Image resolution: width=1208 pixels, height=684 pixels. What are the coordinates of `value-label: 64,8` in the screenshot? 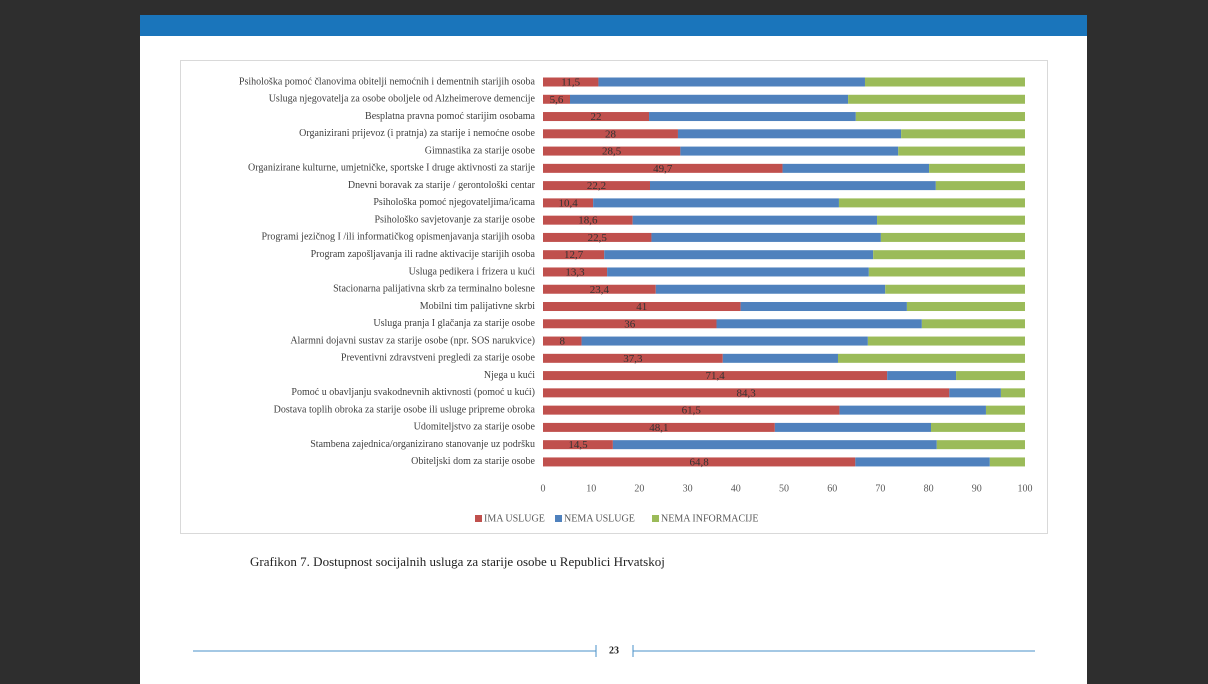 It's located at (700, 462).